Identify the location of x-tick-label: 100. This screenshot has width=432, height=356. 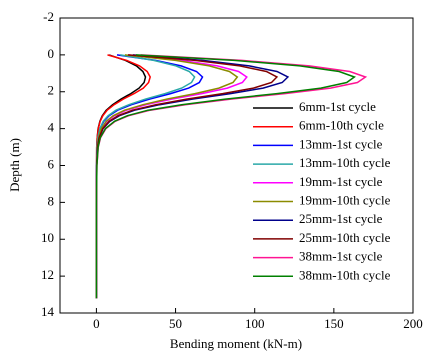
(255, 323).